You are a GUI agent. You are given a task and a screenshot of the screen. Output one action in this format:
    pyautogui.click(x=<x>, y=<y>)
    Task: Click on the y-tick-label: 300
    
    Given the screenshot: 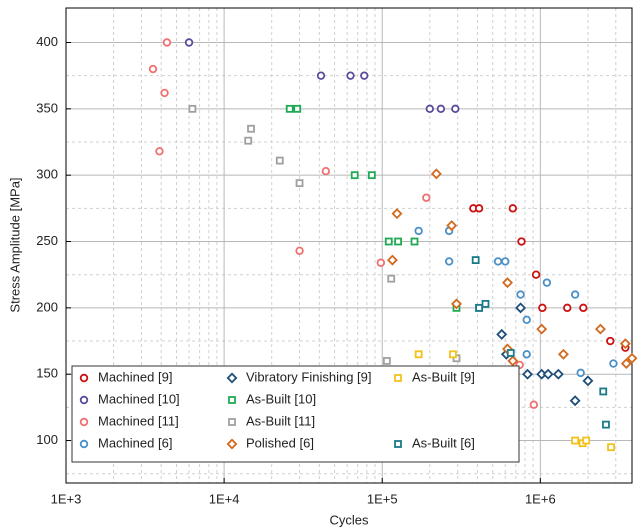 What is the action you would take?
    pyautogui.click(x=47, y=174)
    